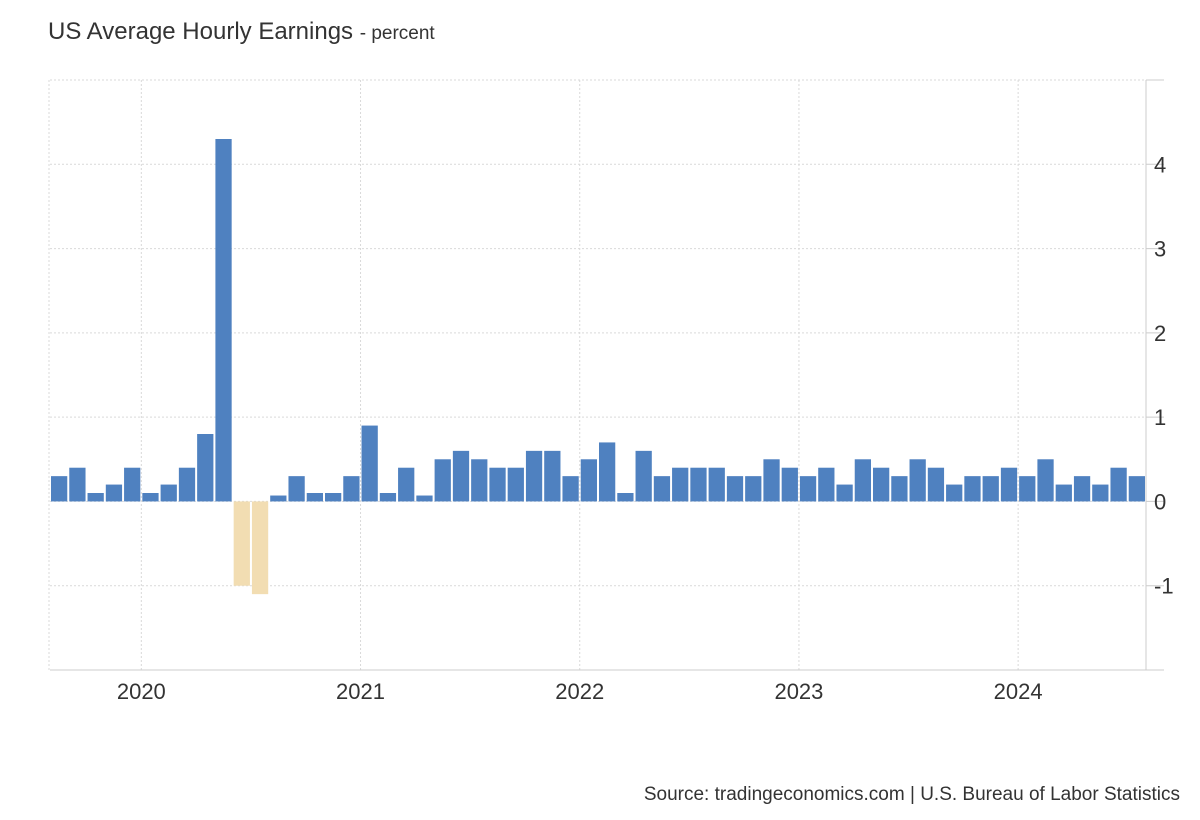 This screenshot has height=820, width=1200. Describe the element at coordinates (1160, 249) in the screenshot. I see `y-tick-label: 3` at that location.